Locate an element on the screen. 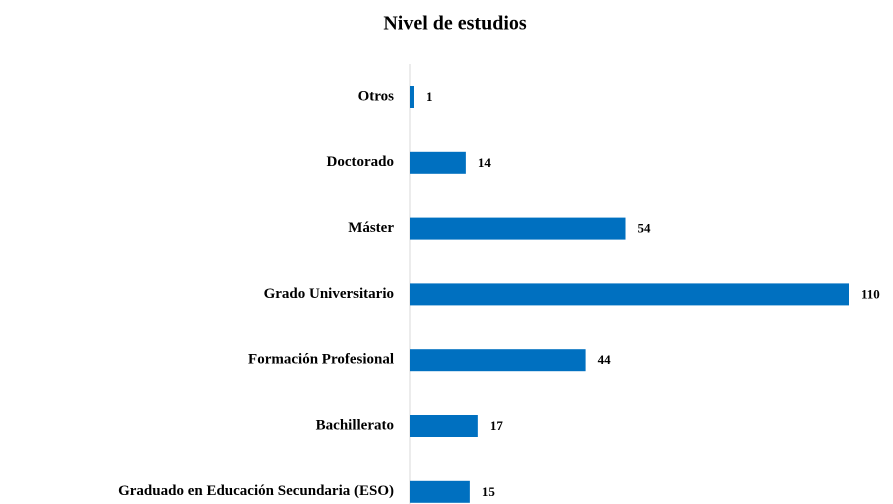 The image size is (893, 504). data-label: 110 is located at coordinates (870, 293).